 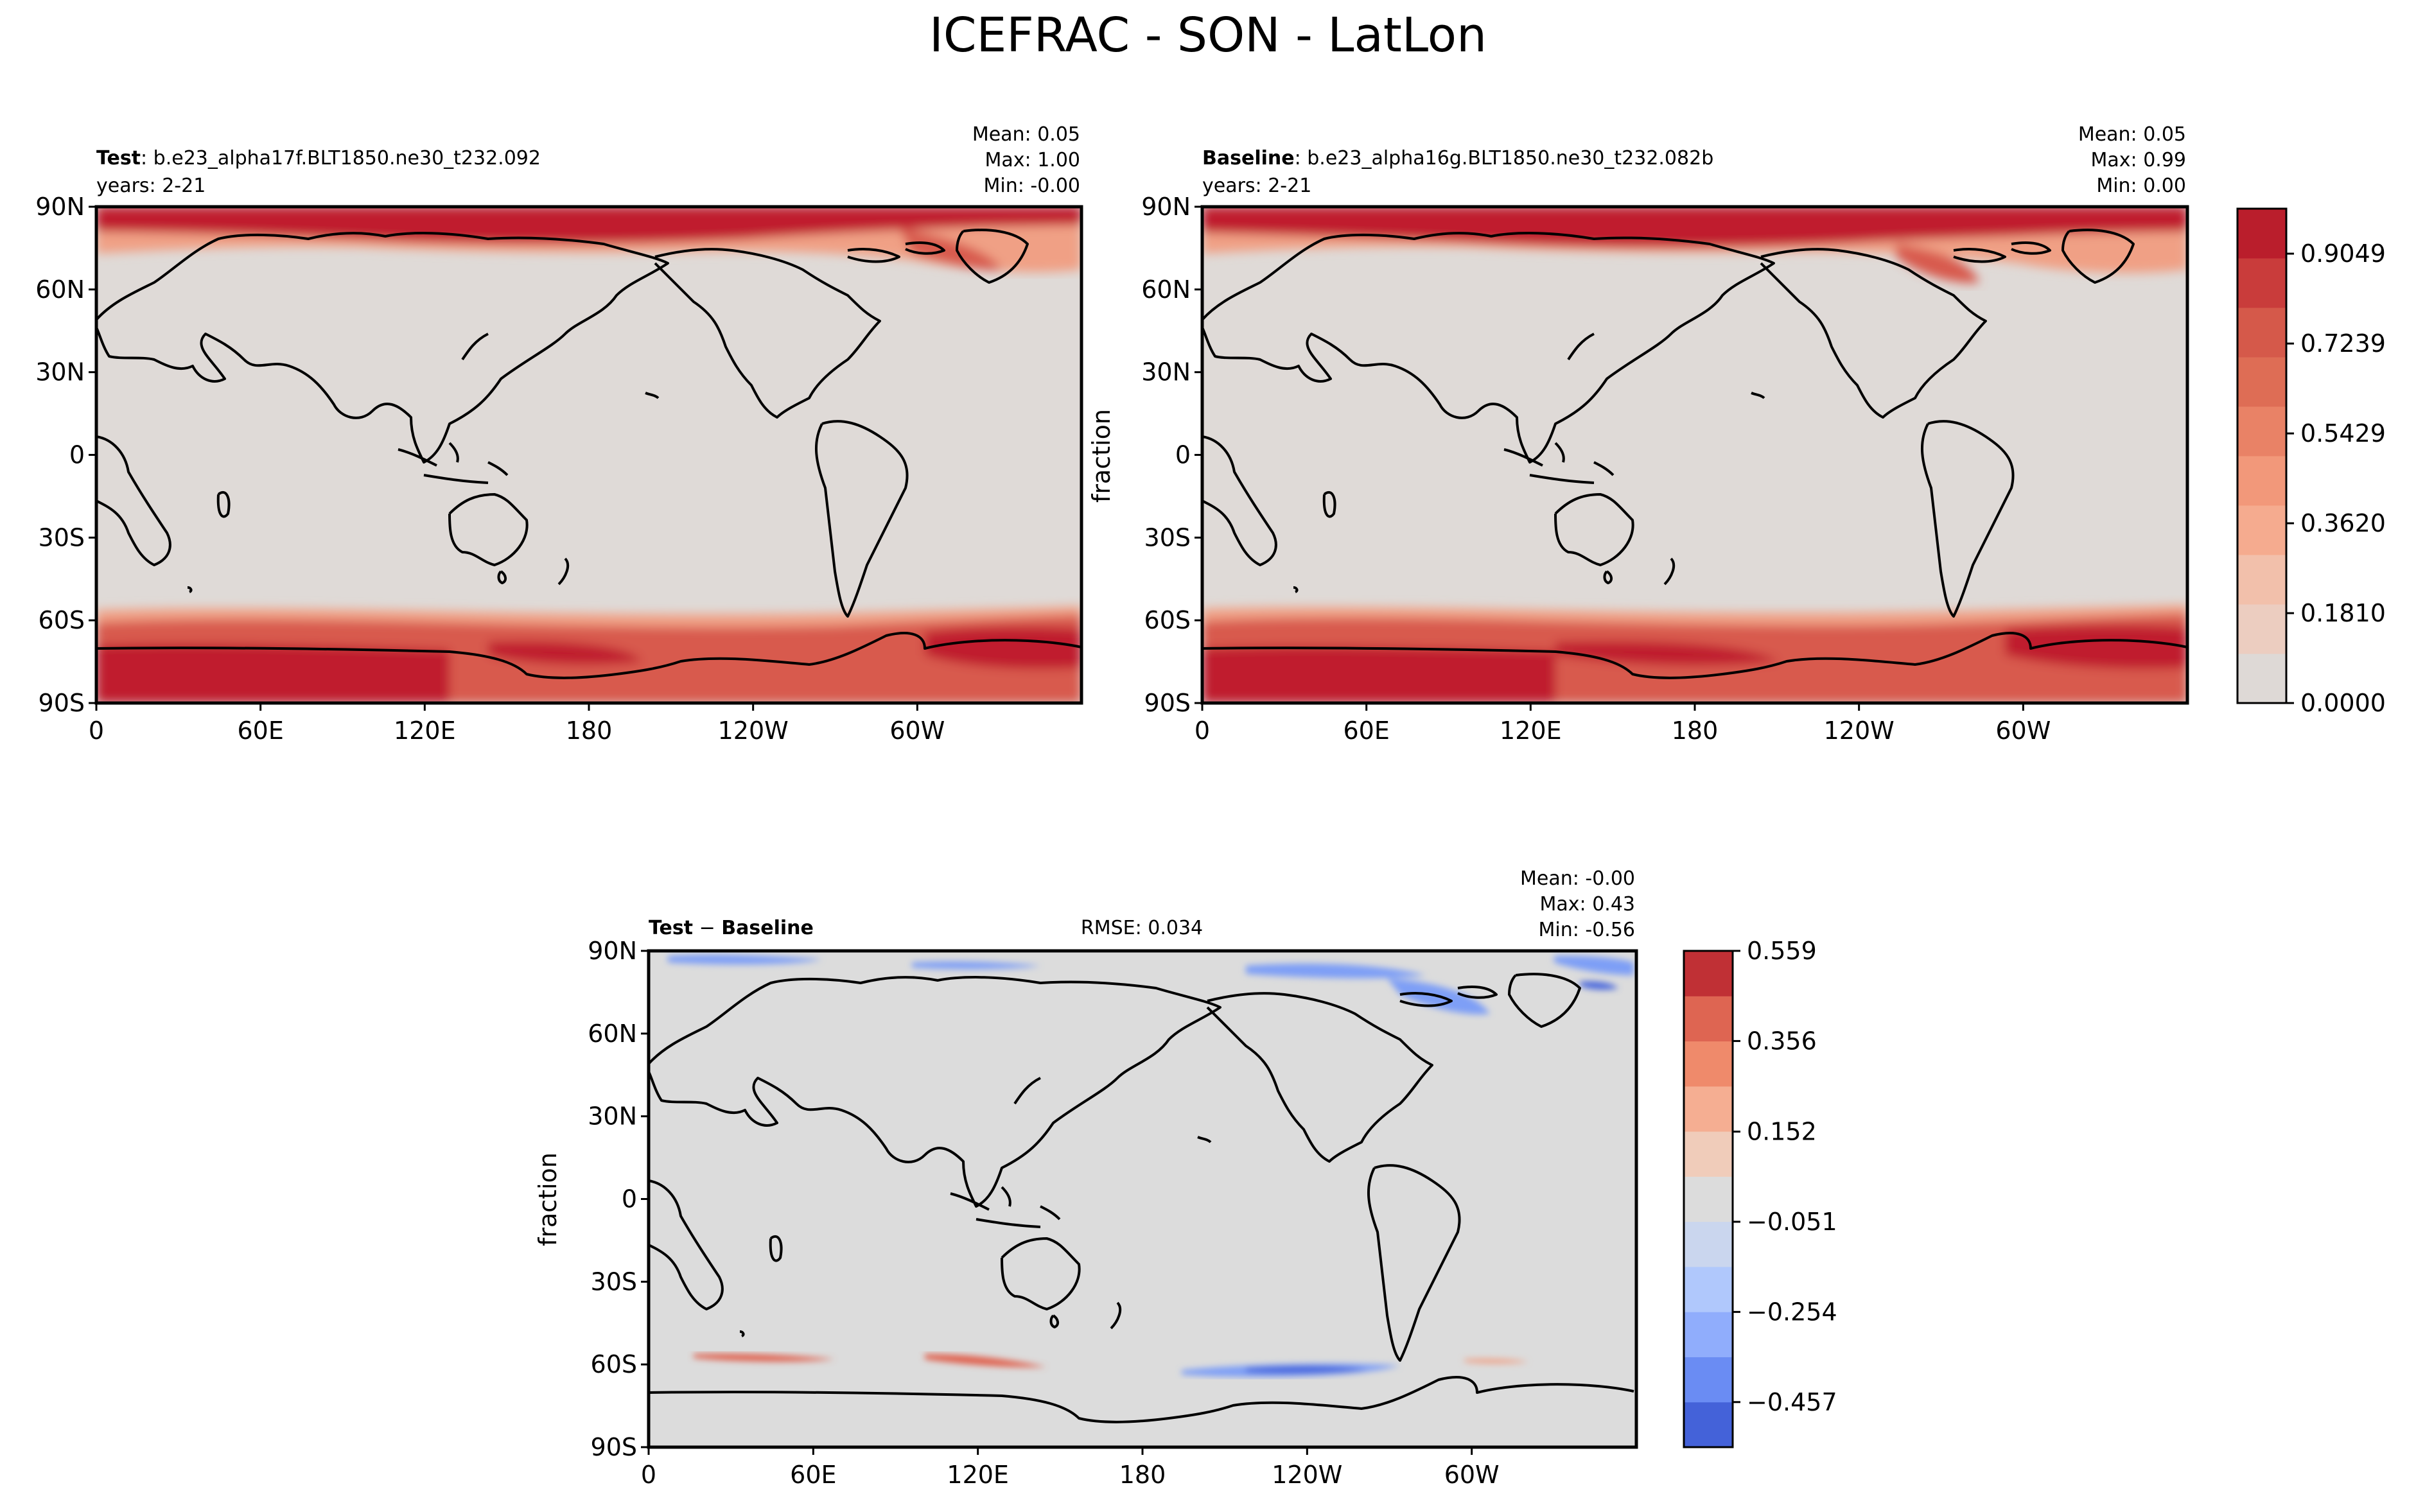 I want to click on stat-min: Min: -0.00, so click(x=1032, y=186).